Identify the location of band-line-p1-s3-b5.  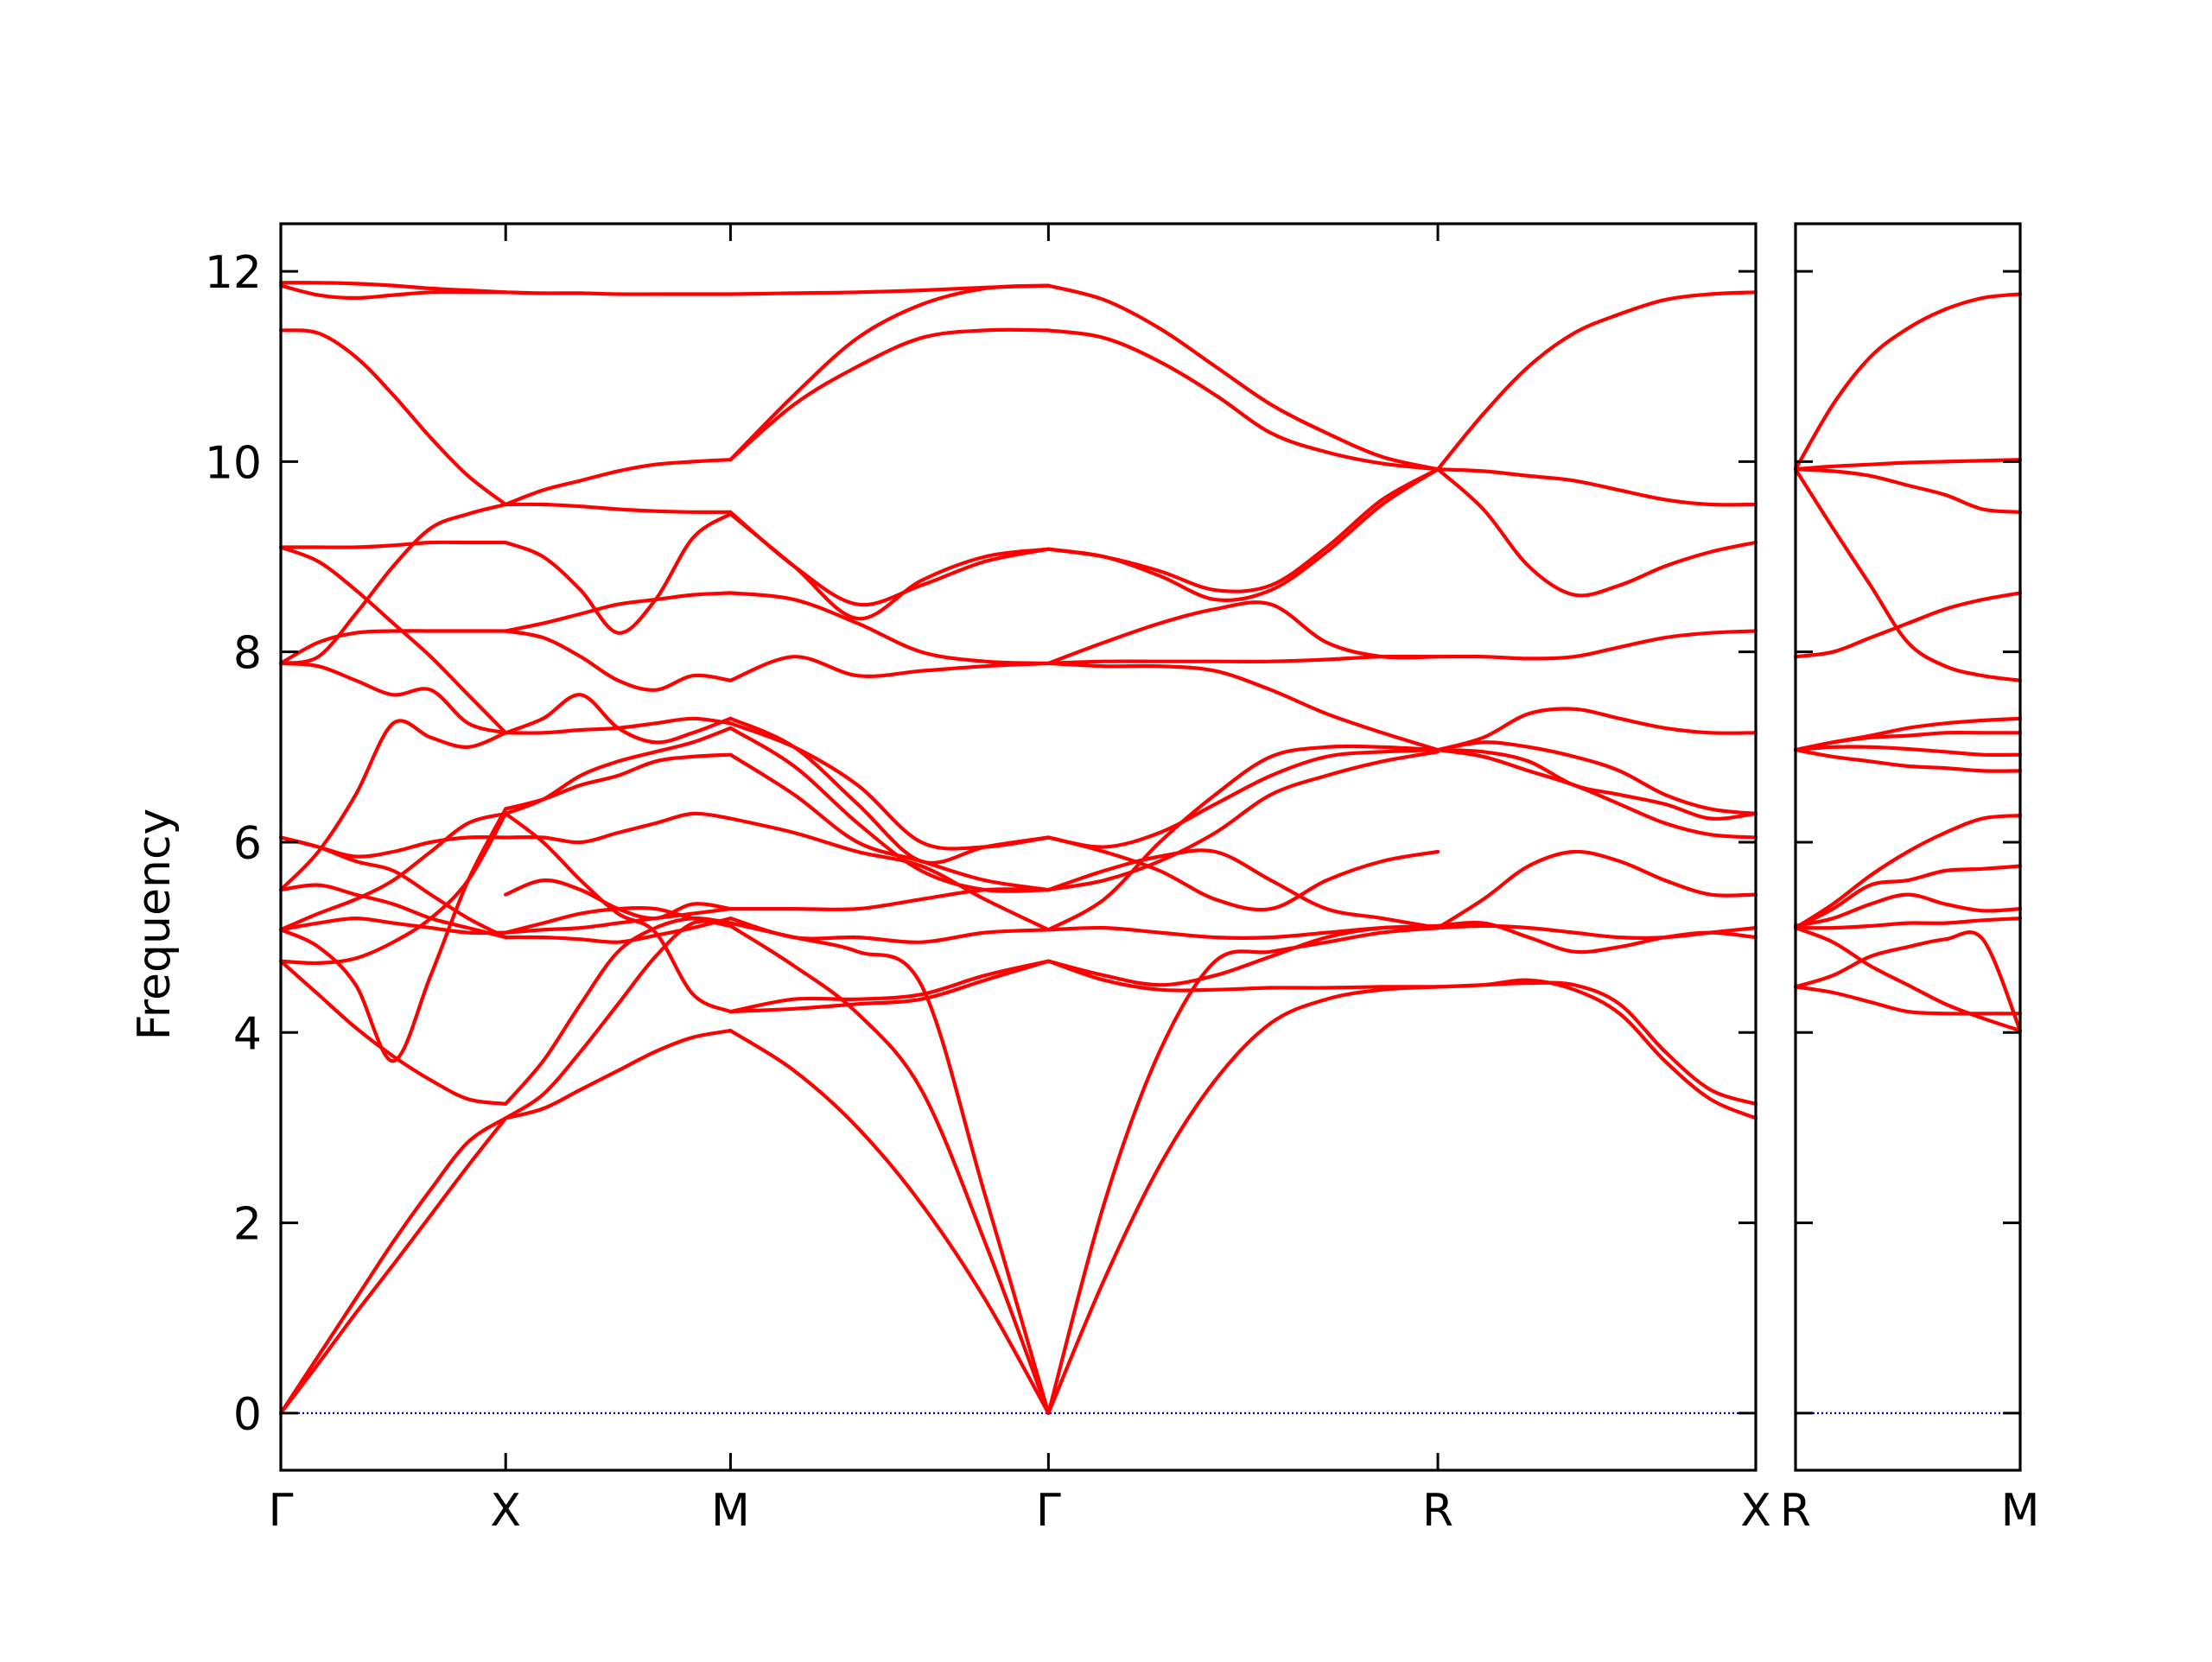
(889, 986).